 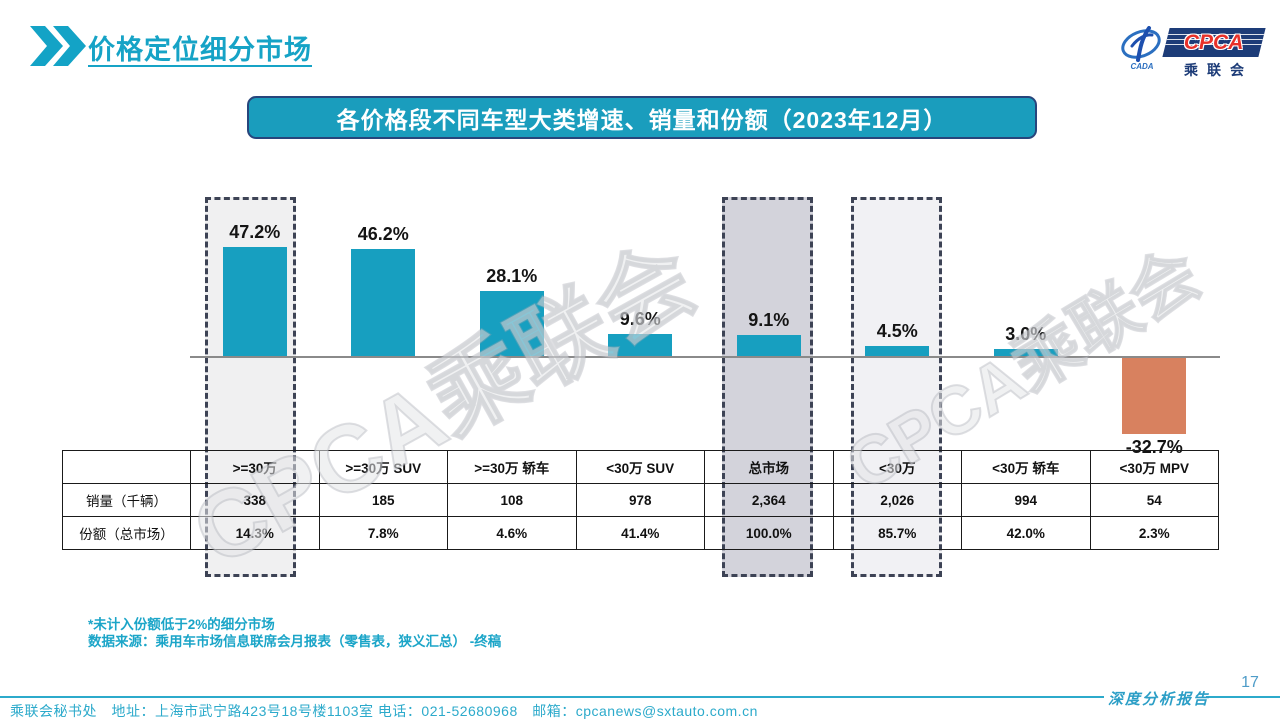 What do you see at coordinates (1142, 66) in the screenshot?
I see `cada-label: CADA` at bounding box center [1142, 66].